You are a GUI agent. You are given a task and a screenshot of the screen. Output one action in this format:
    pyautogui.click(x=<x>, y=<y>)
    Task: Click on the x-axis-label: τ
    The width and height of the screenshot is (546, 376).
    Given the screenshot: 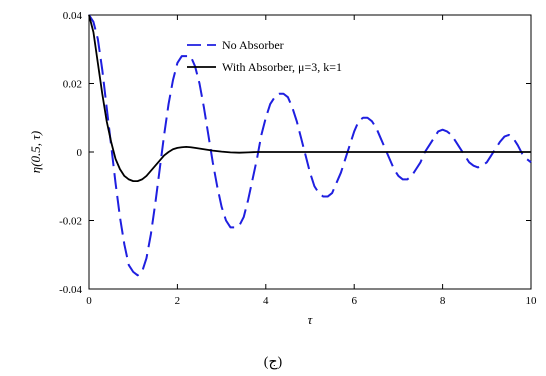 What is the action you would take?
    pyautogui.click(x=311, y=319)
    